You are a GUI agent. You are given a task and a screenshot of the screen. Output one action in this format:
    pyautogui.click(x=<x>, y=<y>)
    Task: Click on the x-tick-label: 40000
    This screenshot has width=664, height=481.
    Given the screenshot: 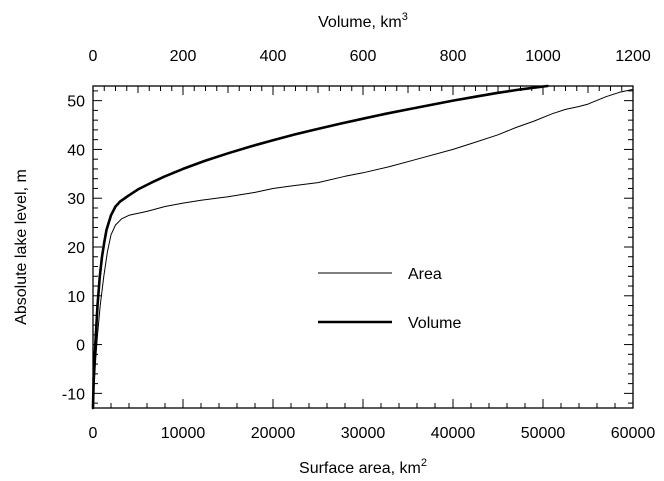 What is the action you would take?
    pyautogui.click(x=453, y=433)
    